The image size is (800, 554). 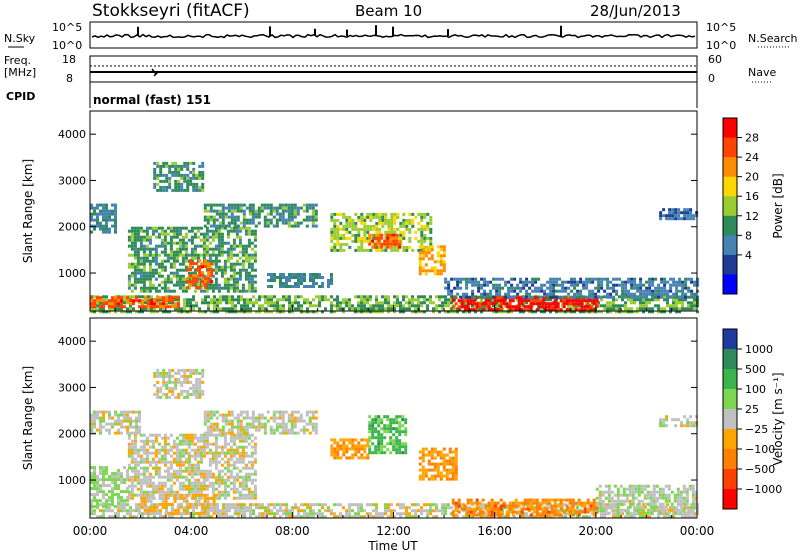 What do you see at coordinates (773, 38) in the screenshot?
I see `noise-right-label: N.Search` at bounding box center [773, 38].